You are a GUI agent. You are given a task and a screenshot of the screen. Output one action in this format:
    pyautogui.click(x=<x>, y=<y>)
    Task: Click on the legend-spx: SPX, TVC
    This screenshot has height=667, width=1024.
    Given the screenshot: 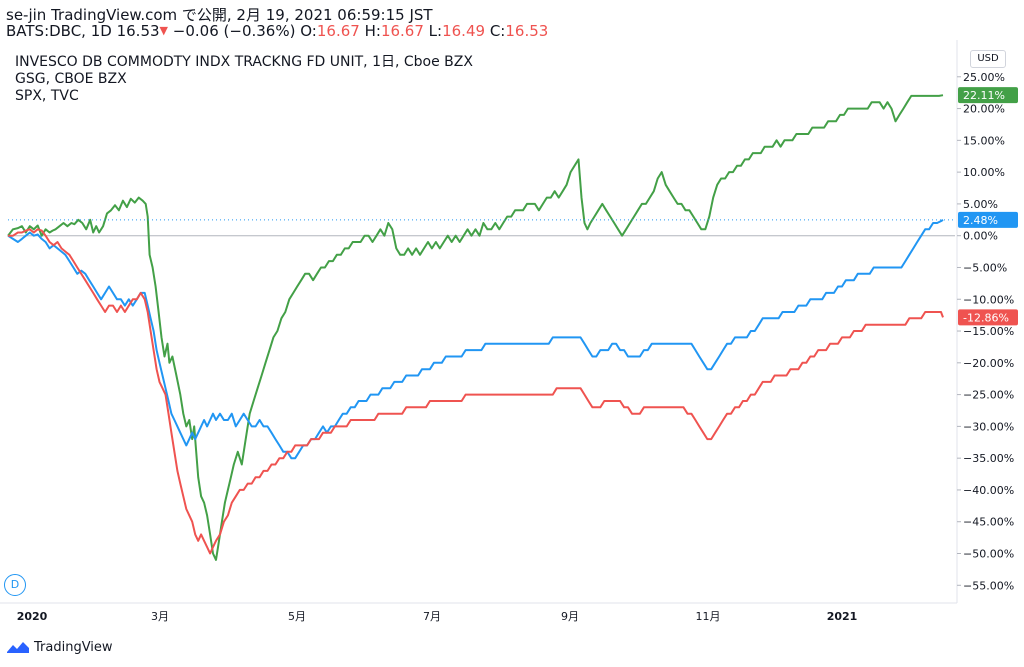 What is the action you would take?
    pyautogui.click(x=47, y=96)
    